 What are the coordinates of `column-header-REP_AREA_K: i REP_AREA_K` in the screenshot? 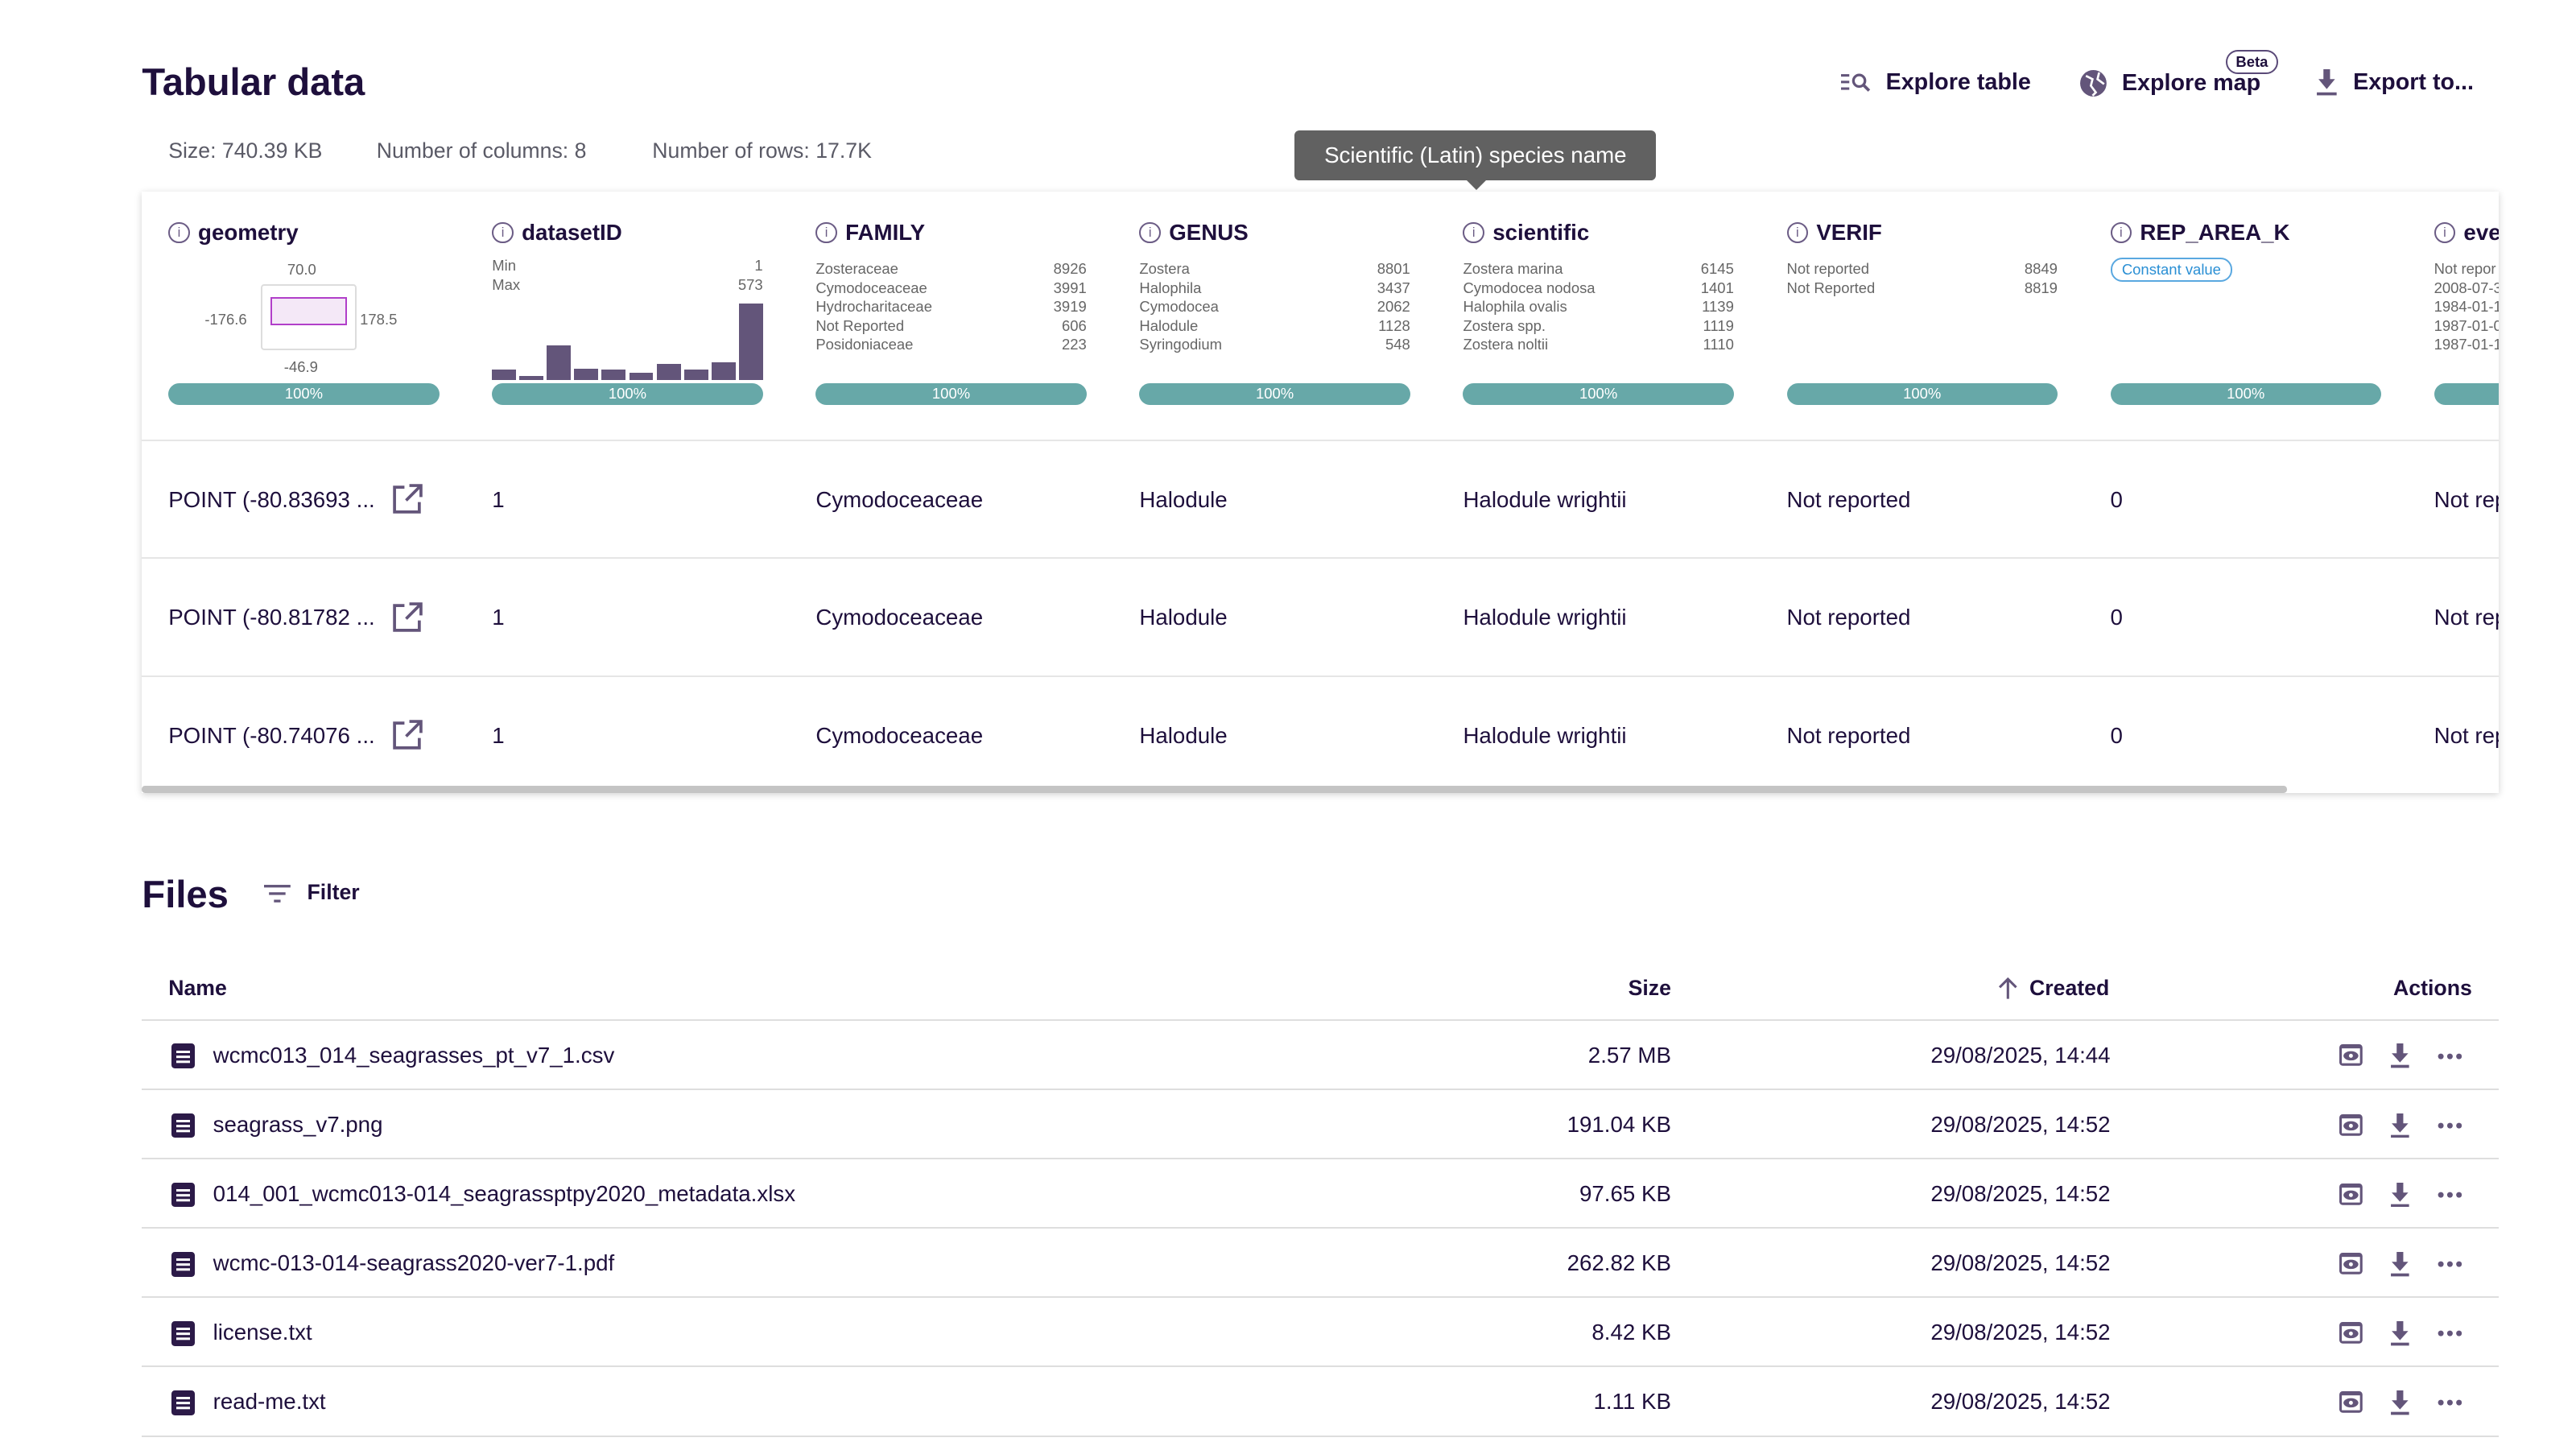 It's located at (2200, 232).